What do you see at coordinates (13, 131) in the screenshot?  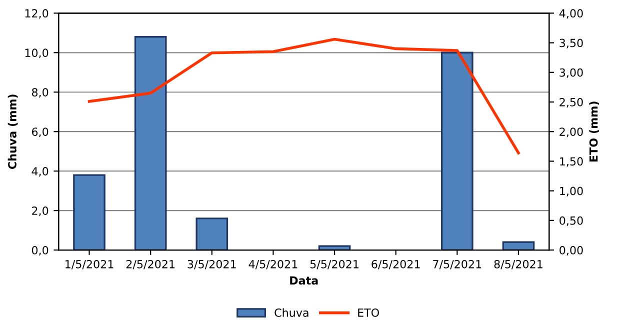 I see `y-axis-title: Chuva (mm)` at bounding box center [13, 131].